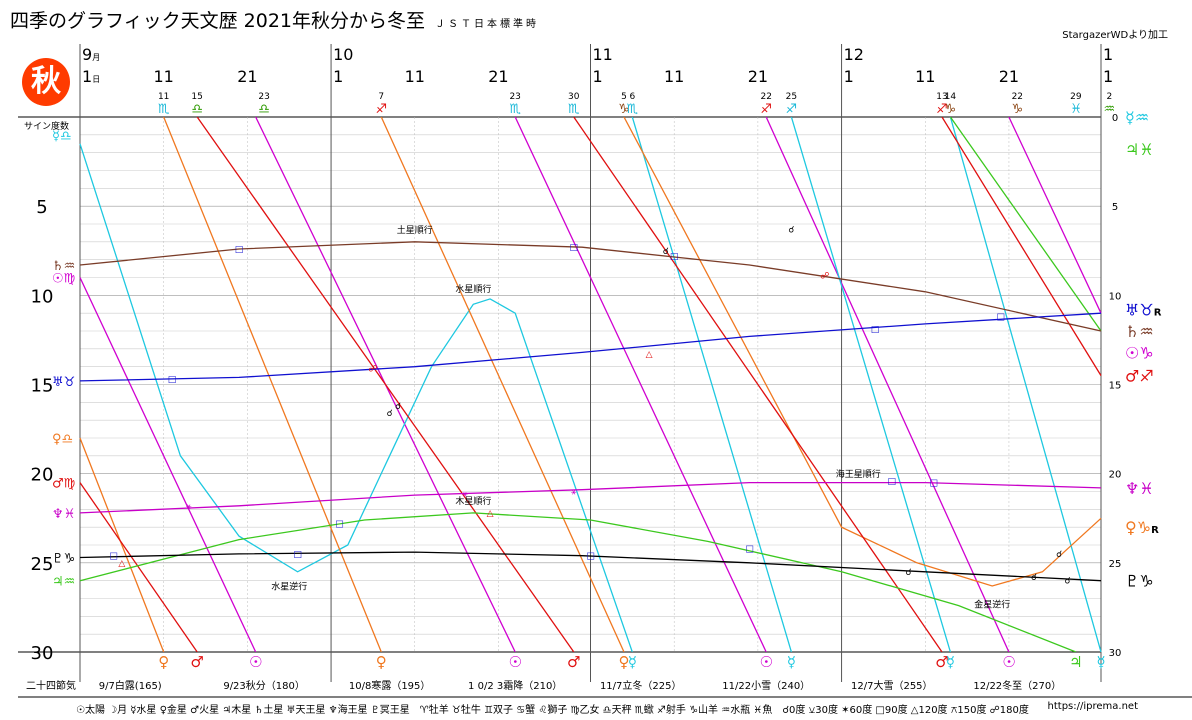 The image size is (1192, 720). Describe the element at coordinates (632, 662) in the screenshot. I see `bottom-event-marker: ☿` at that location.